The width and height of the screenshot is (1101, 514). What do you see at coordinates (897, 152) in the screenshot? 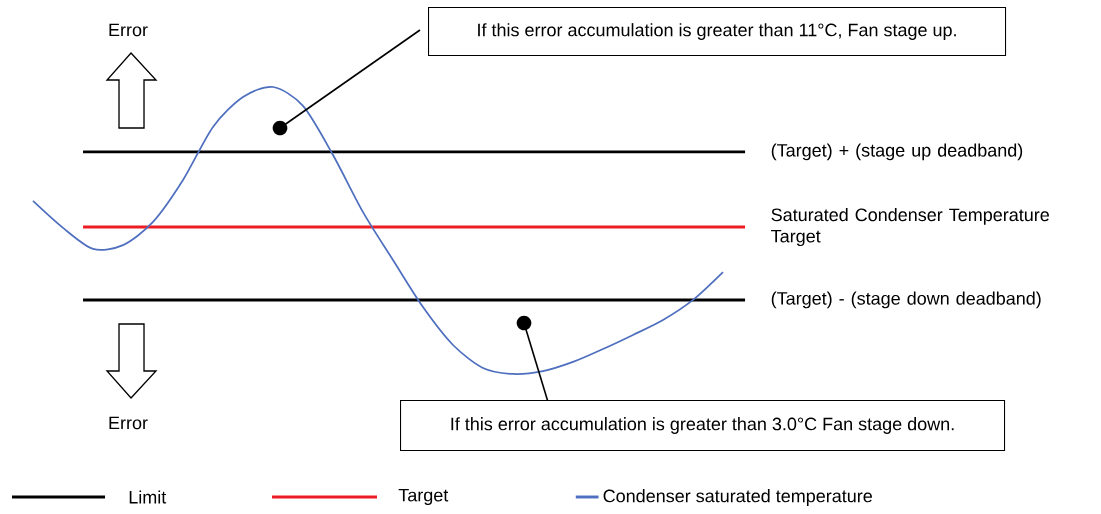
I see `ref-line-label: (Target) + (stage up deadband)` at bounding box center [897, 152].